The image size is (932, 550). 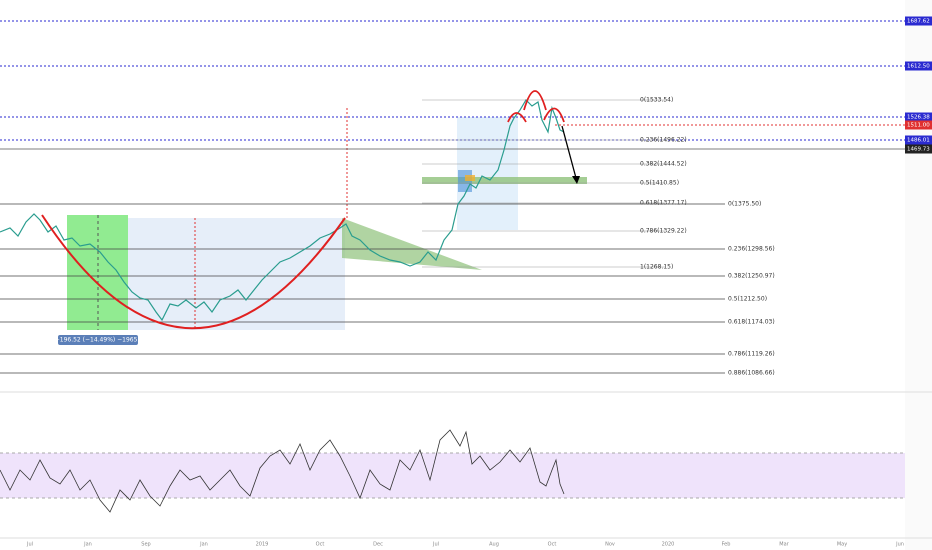 I want to click on price-tag: 1486.01, so click(x=918, y=140).